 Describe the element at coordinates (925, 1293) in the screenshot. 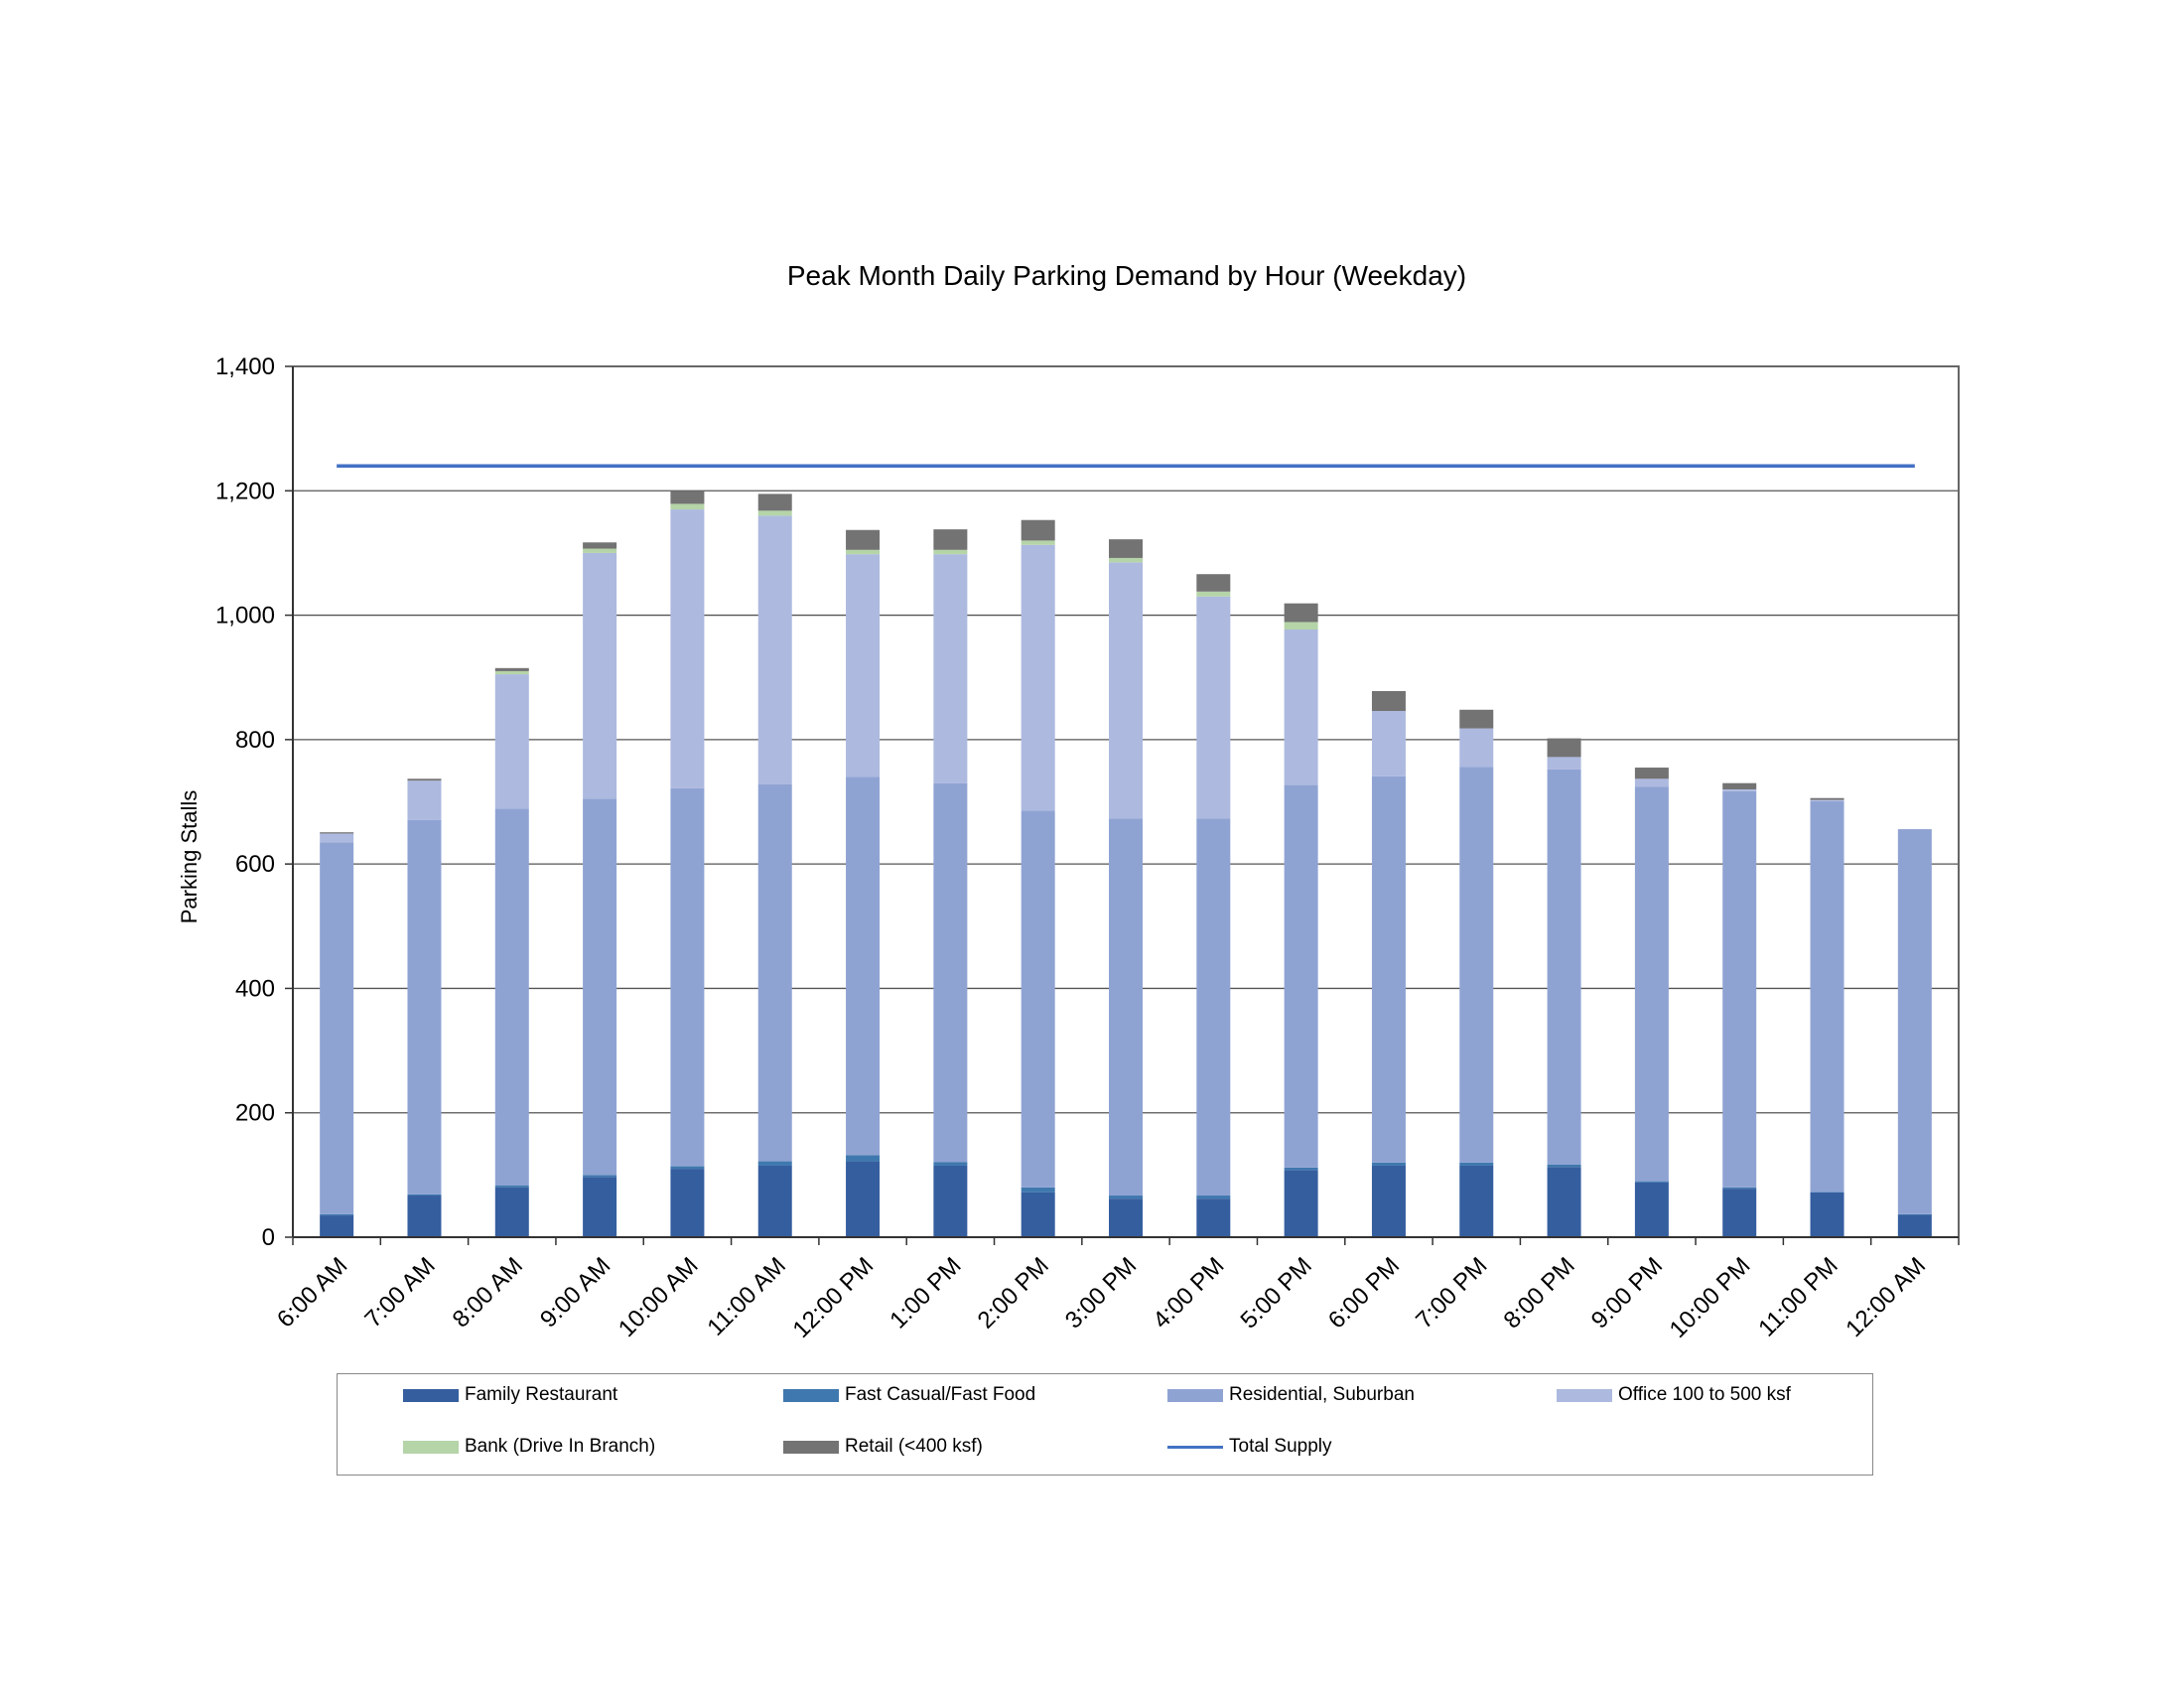

I see `x-tick-label: 1:00 PM` at that location.